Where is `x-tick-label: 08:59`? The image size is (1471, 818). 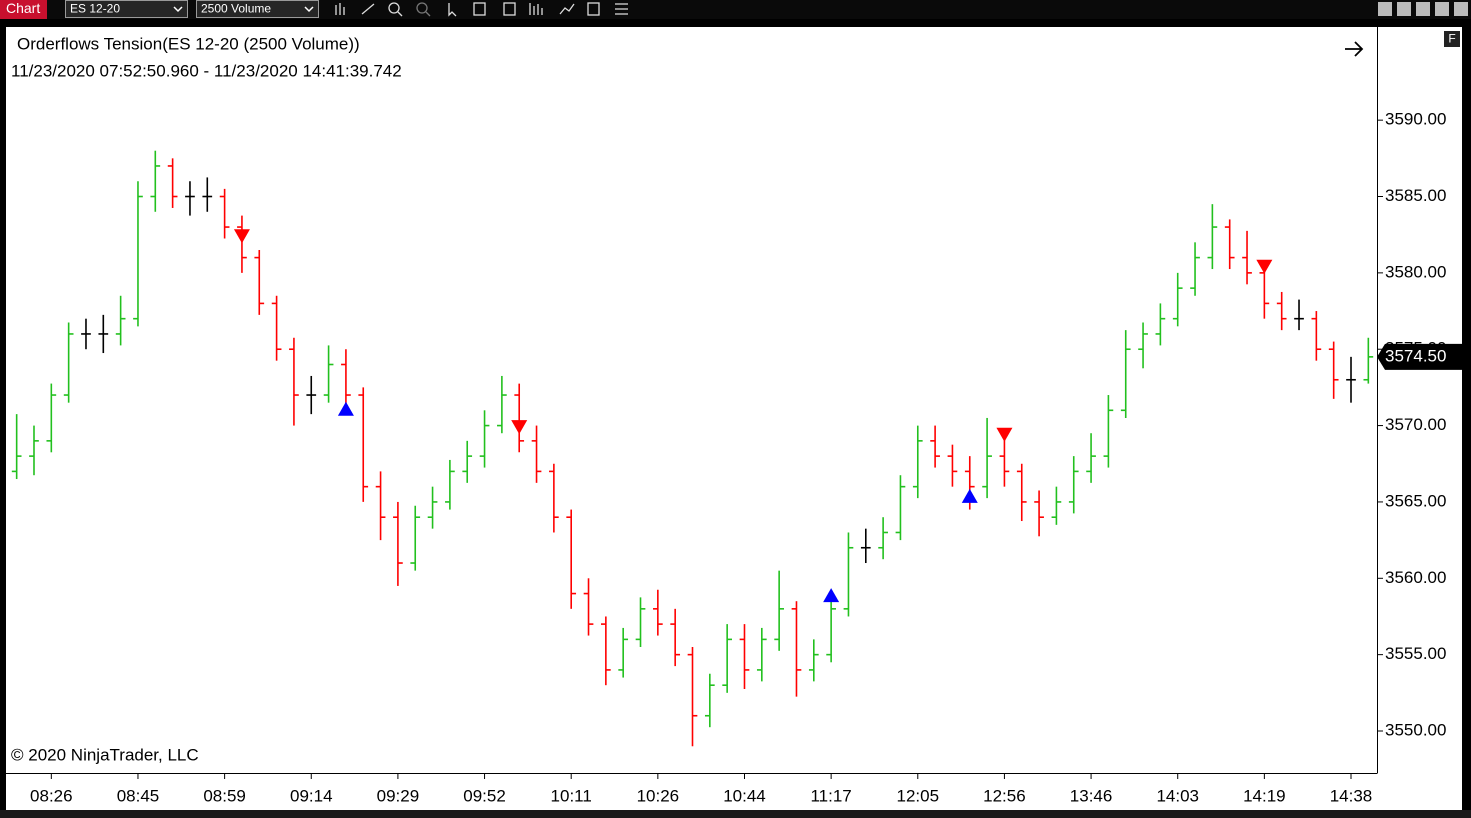 x-tick-label: 08:59 is located at coordinates (224, 795).